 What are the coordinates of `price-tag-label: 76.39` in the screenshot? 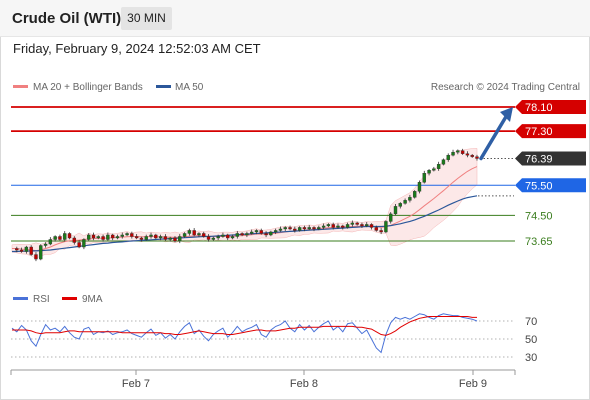 It's located at (539, 159).